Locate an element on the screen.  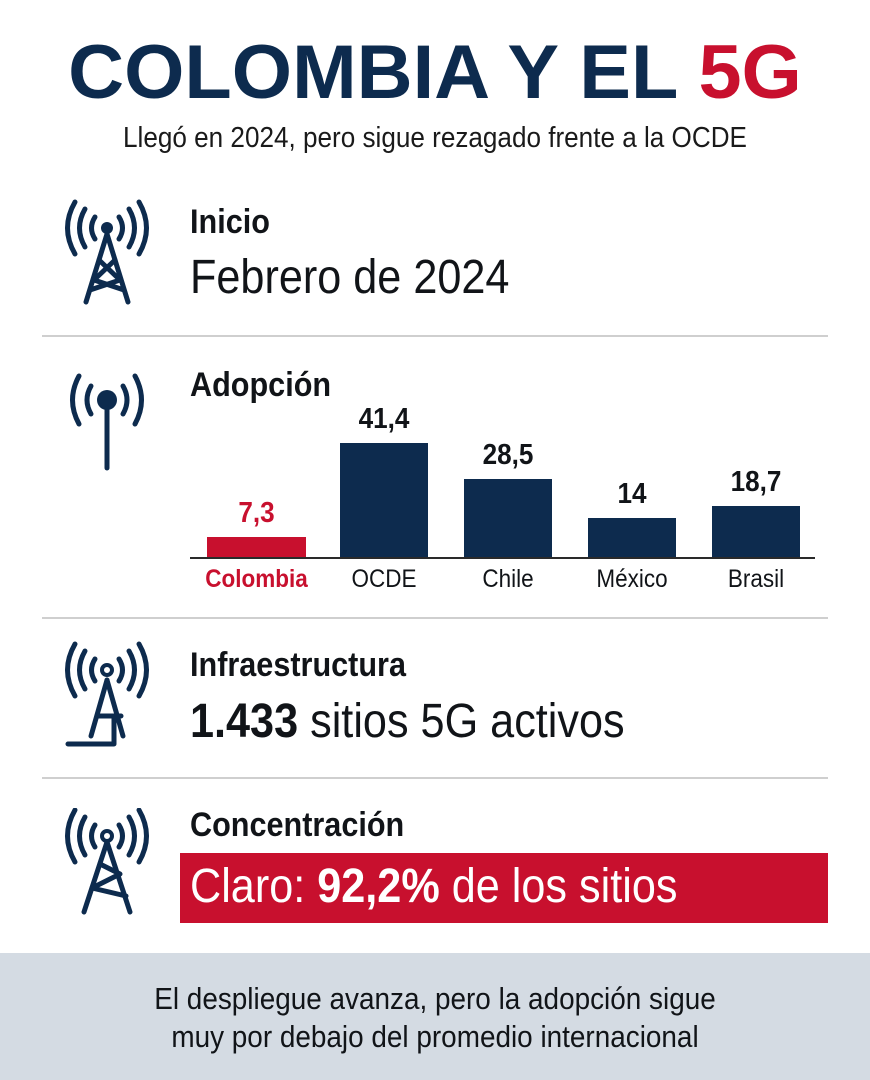
infraestructura-value: 1.433 sitios 5G activos is located at coordinates (407, 721).